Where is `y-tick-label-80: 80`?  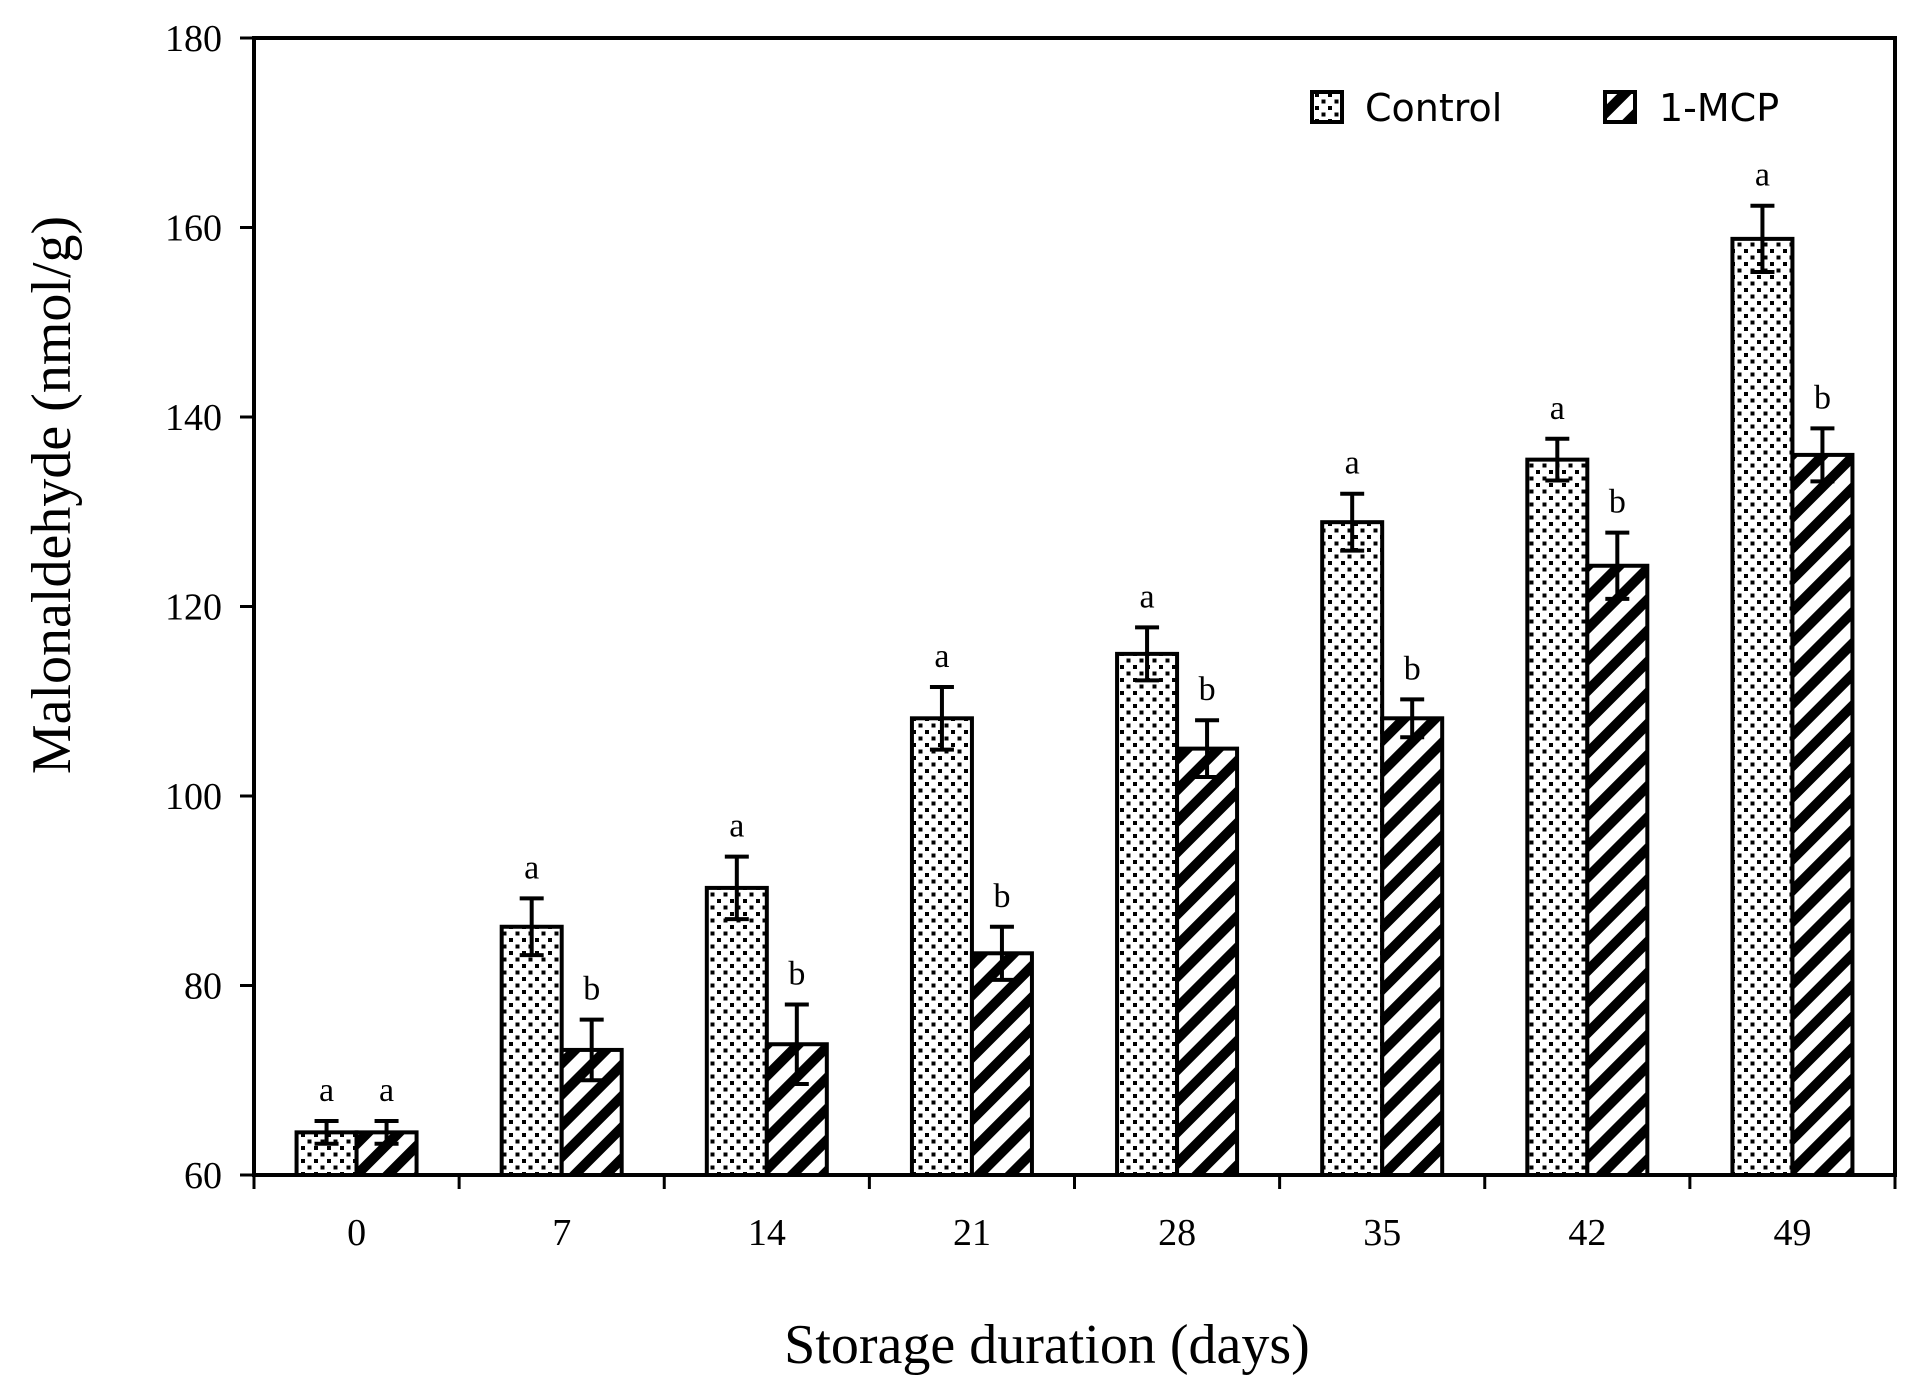 y-tick-label-80: 80 is located at coordinates (203, 987).